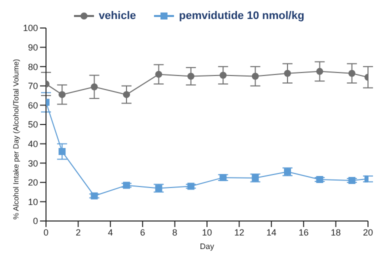  What do you see at coordinates (46, 232) in the screenshot?
I see `x-tick-label: 0` at bounding box center [46, 232].